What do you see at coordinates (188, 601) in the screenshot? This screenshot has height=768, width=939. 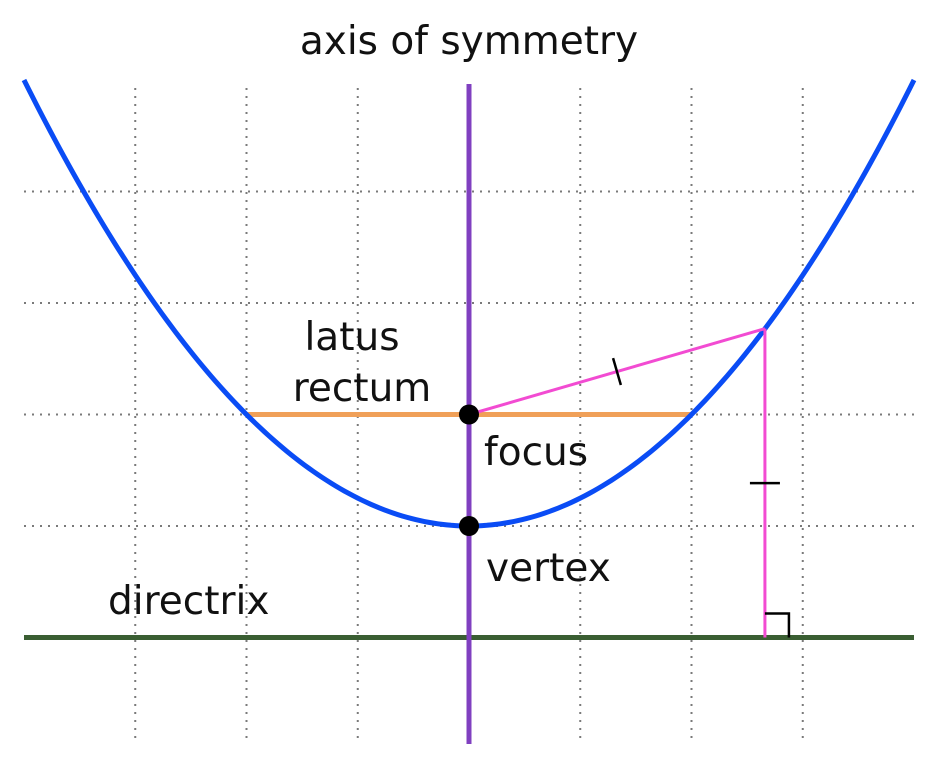 I see `directrix-label: directrix` at bounding box center [188, 601].